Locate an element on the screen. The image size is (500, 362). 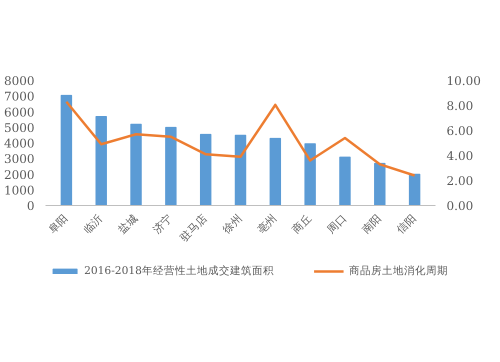
y-tick-label: 2000 is located at coordinates (19, 175).